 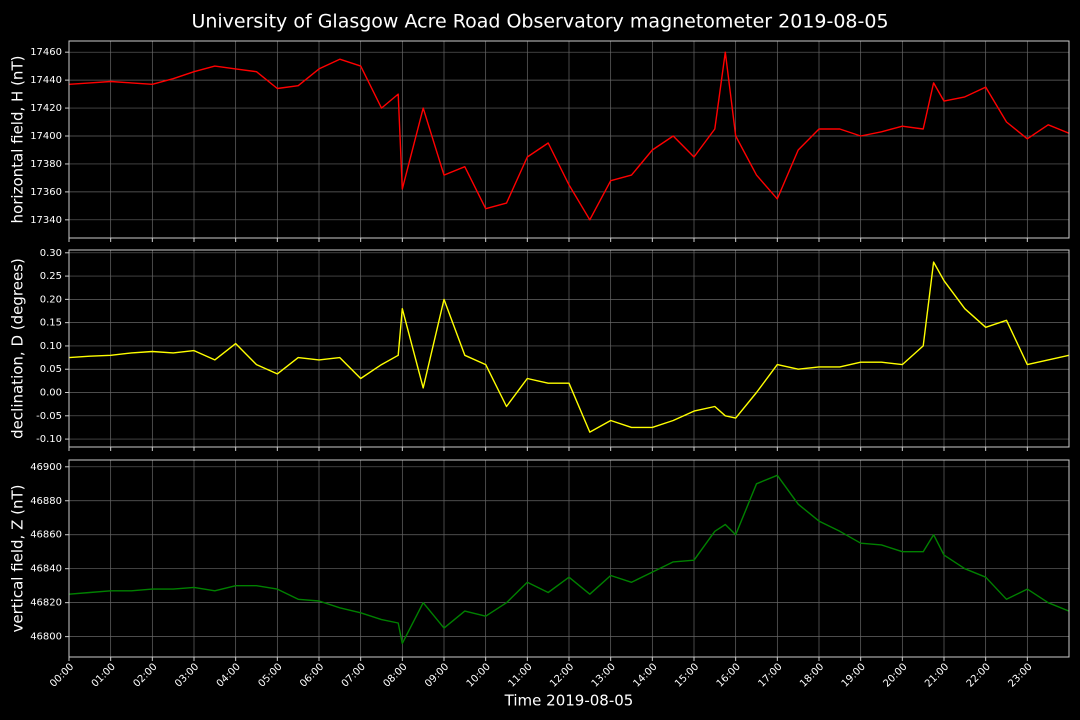 I want to click on y-tick-label: 46840, so click(x=46, y=569).